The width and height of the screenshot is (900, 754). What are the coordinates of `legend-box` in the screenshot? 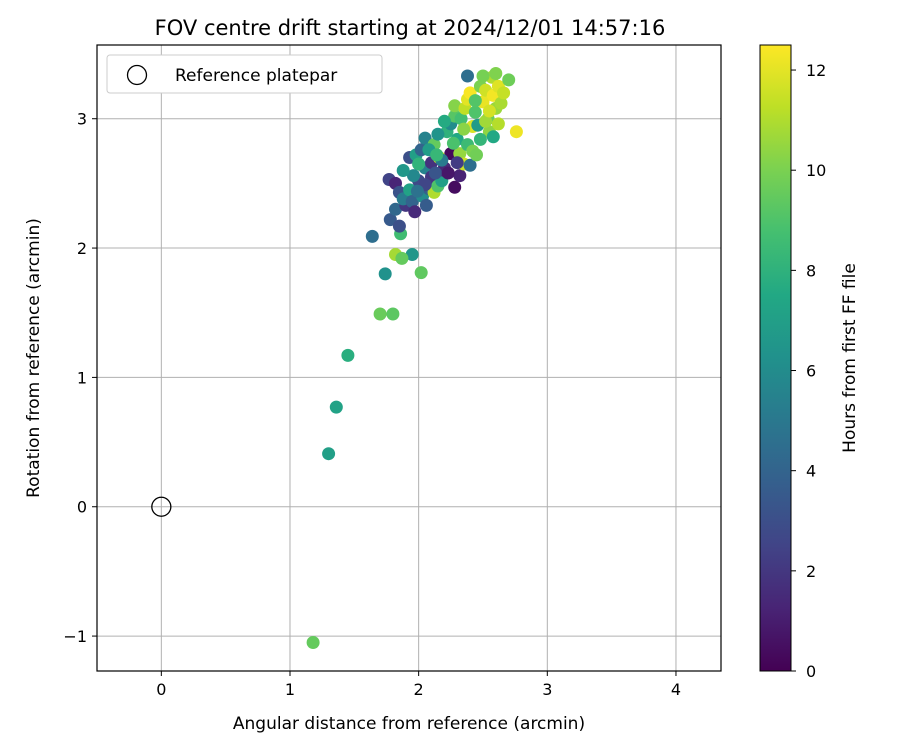 It's located at (244, 74).